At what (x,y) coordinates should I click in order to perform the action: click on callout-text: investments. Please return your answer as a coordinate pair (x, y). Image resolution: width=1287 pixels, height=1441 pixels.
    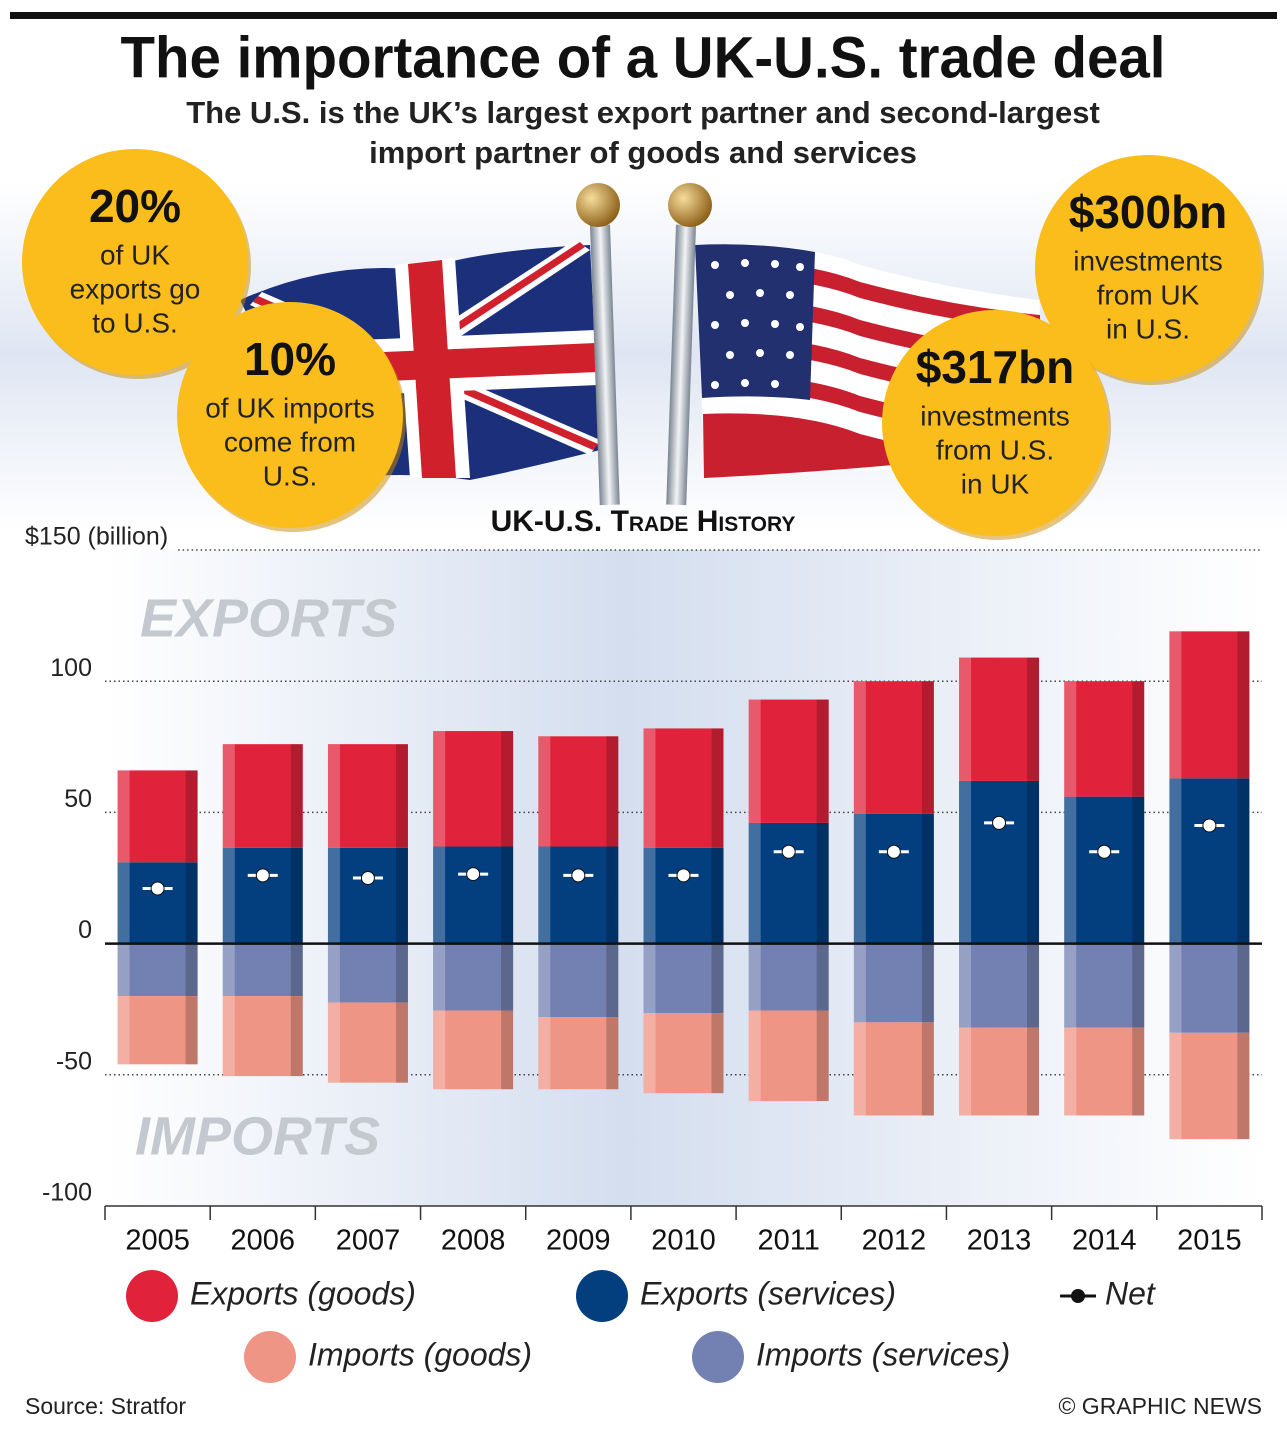
    Looking at the image, I should click on (994, 415).